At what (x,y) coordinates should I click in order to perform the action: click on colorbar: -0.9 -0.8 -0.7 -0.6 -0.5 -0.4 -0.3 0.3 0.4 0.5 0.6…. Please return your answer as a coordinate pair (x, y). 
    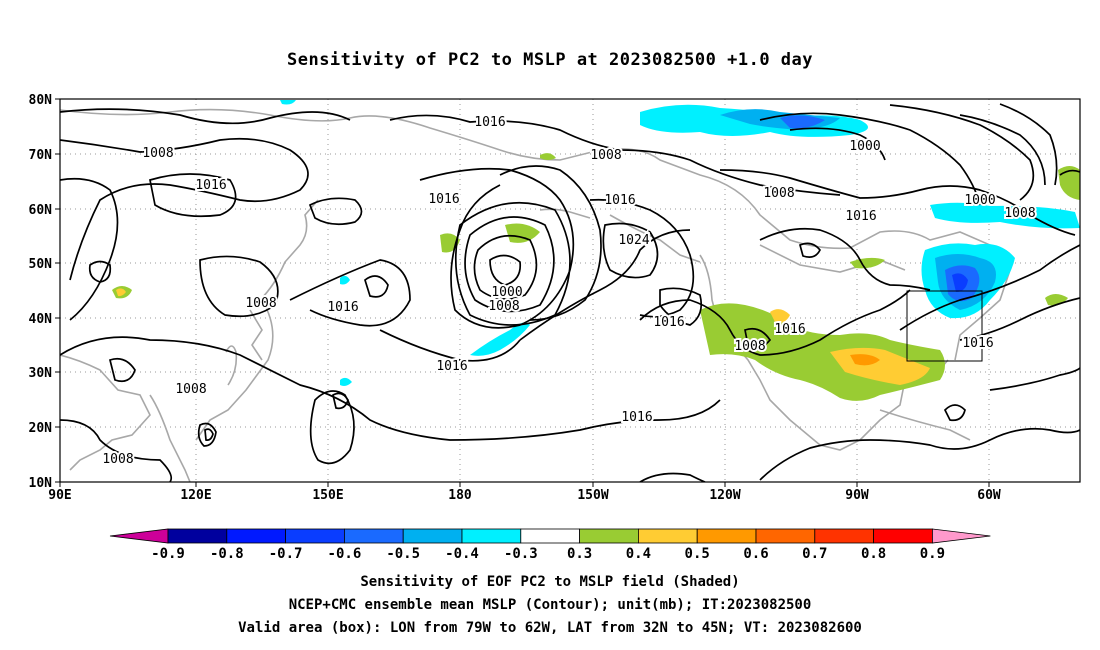
    Looking at the image, I should click on (550, 545).